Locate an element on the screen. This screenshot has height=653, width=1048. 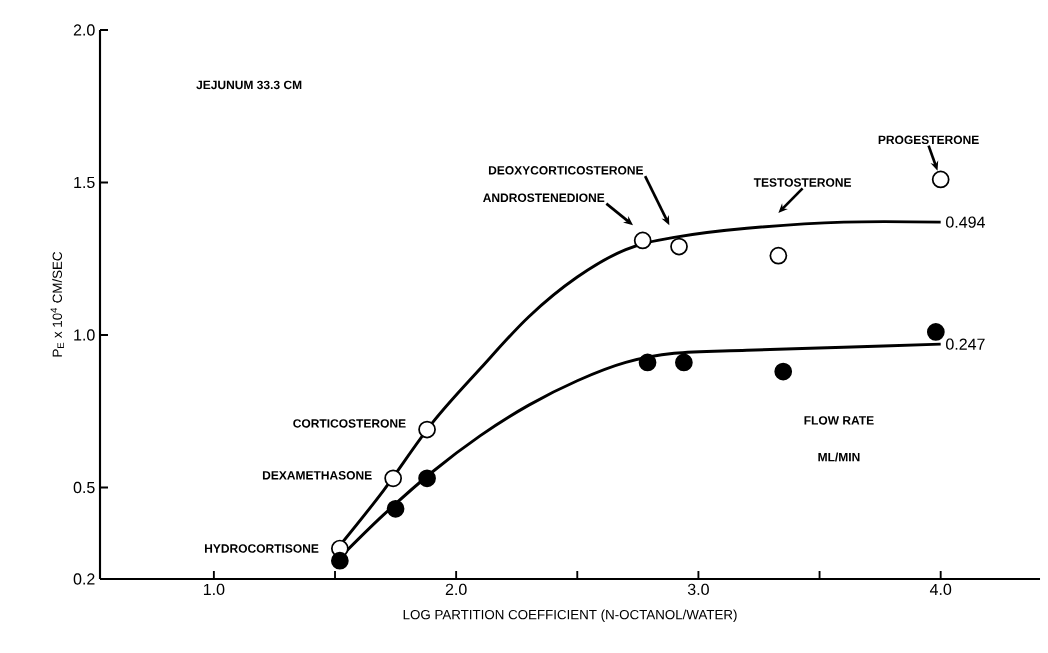
annotation: DEXAMETHASONE is located at coordinates (317, 475).